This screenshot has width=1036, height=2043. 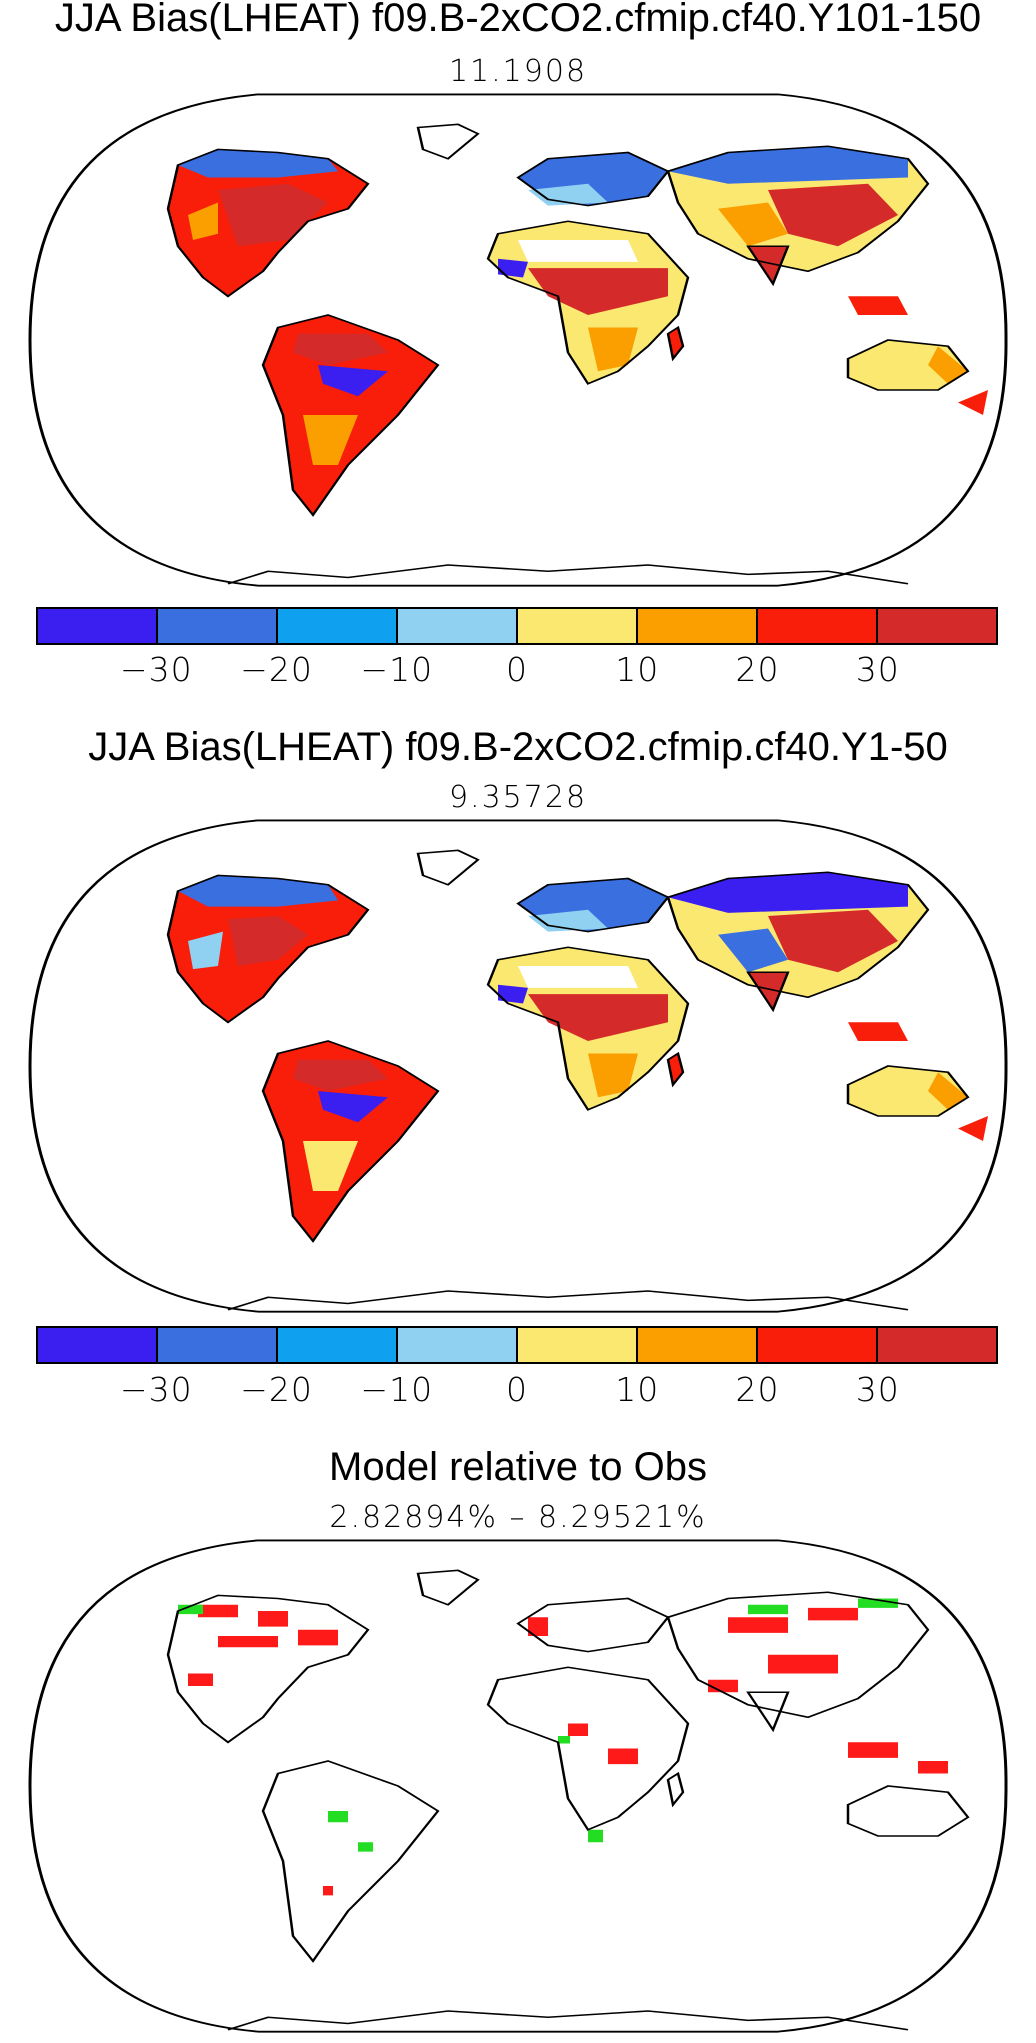 I want to click on significance-markers, so click(x=563, y=1747).